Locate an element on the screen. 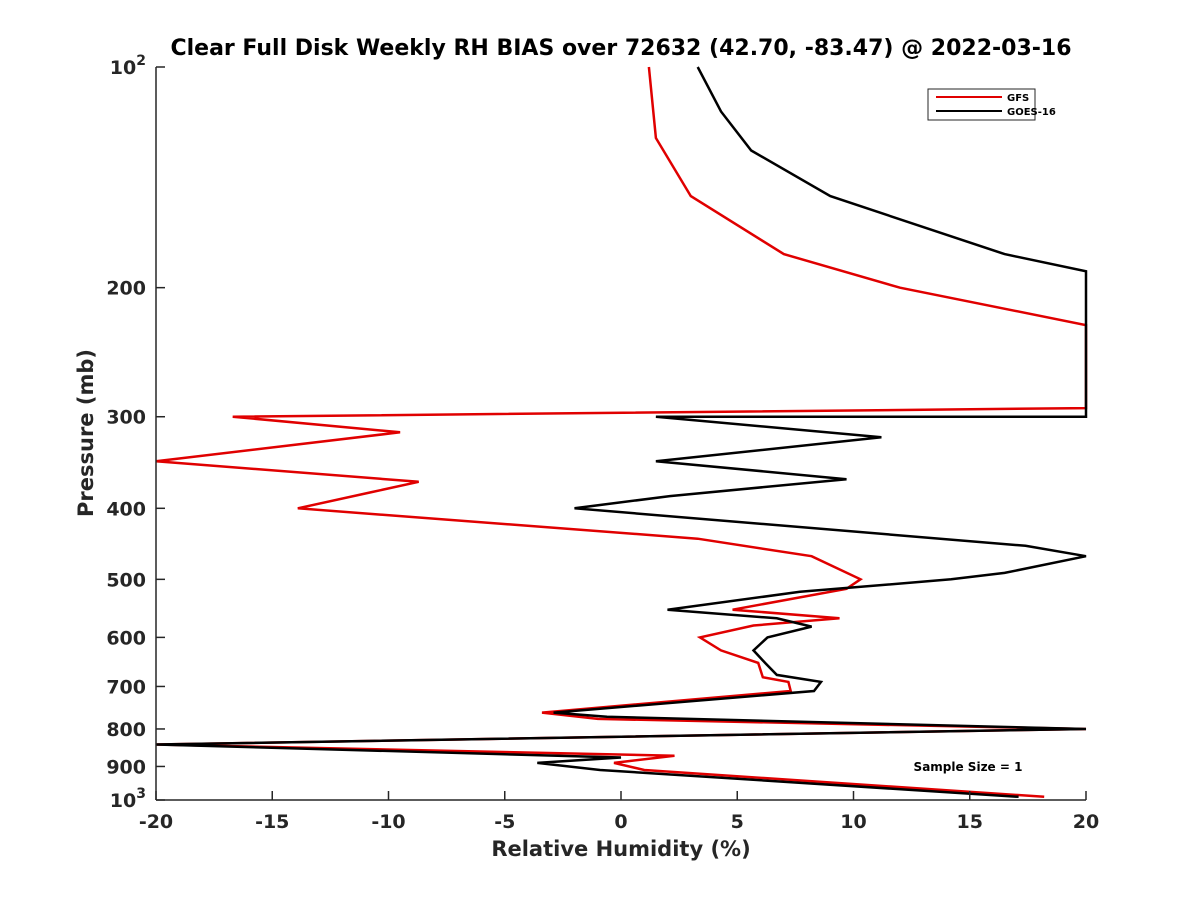 Image resolution: width=1200 pixels, height=900 pixels. legend-box is located at coordinates (981, 104).